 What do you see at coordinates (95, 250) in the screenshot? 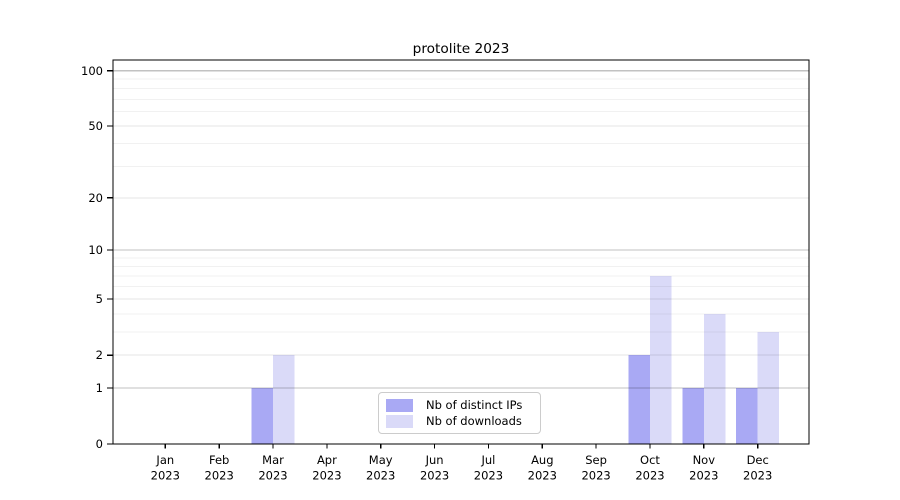
I see `y-tick-label: 10` at bounding box center [95, 250].